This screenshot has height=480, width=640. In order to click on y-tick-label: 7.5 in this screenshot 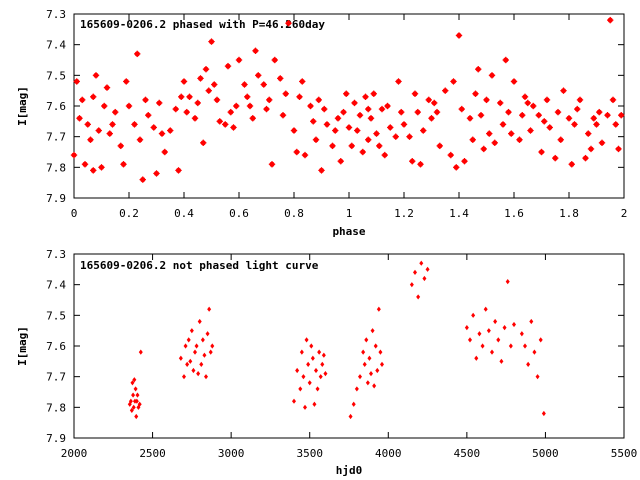, I will do `click(56, 75)`.